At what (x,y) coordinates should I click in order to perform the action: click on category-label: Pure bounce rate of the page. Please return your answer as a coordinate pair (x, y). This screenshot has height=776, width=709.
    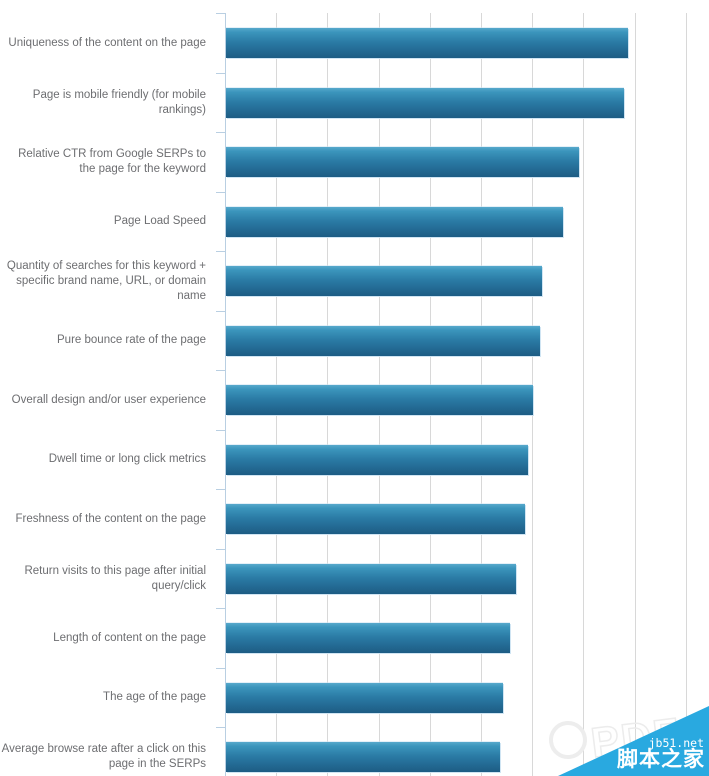
    Looking at the image, I should click on (131, 340).